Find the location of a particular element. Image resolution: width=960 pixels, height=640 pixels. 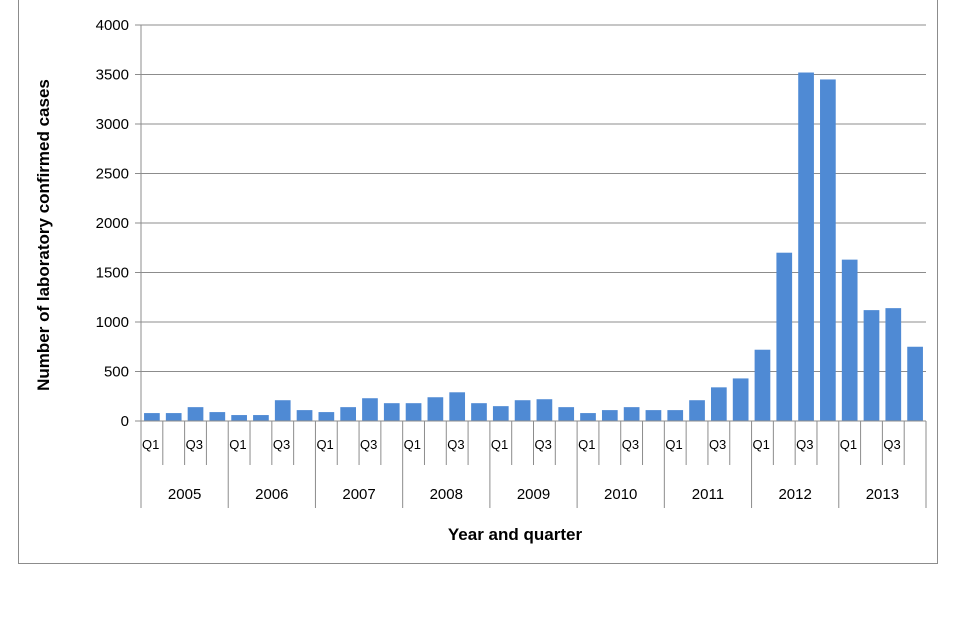

year-tick-label: 2005 is located at coordinates (184, 494).